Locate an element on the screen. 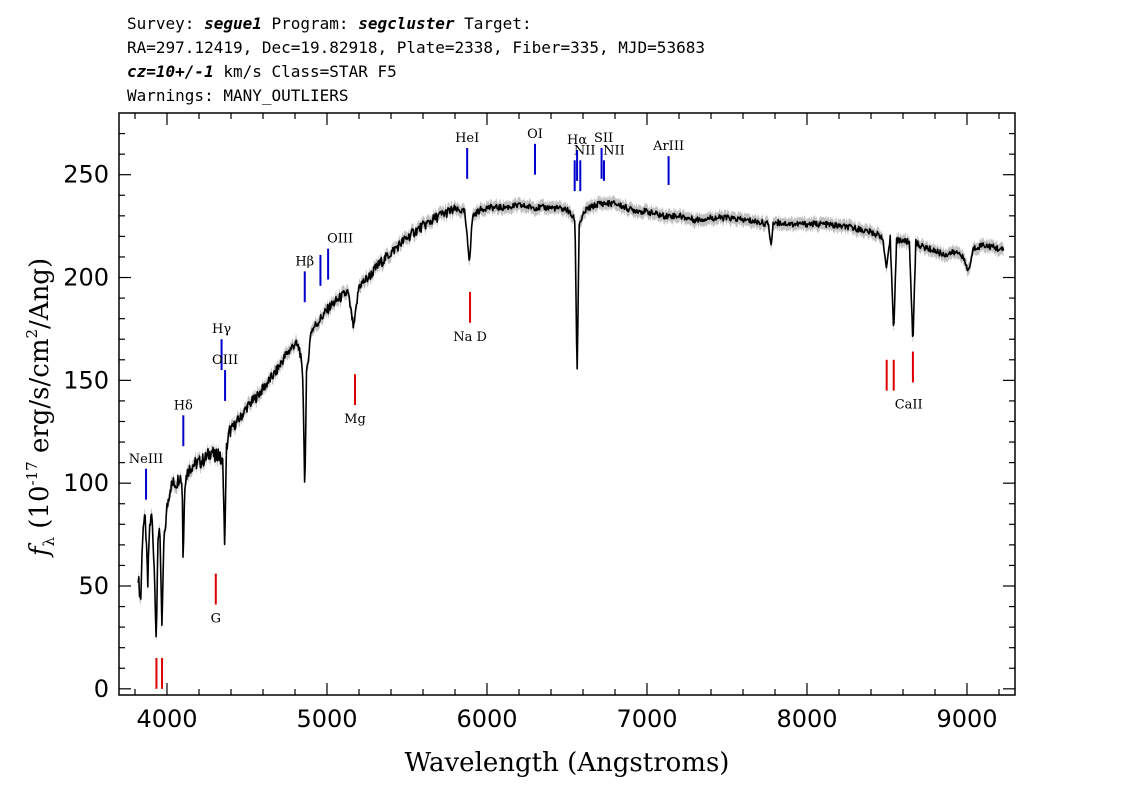  x-tick-label: 9000 is located at coordinates (966, 719).